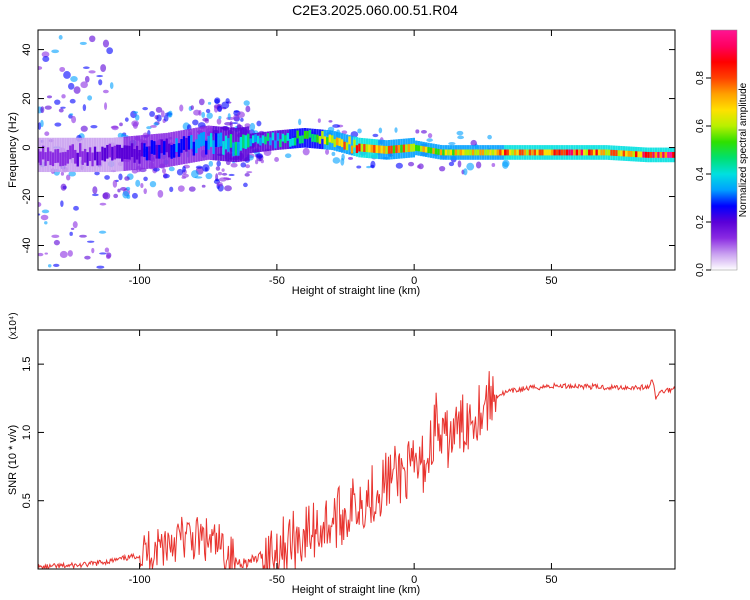  Describe the element at coordinates (27, 197) in the screenshot. I see `y-tick-label: -20` at that location.